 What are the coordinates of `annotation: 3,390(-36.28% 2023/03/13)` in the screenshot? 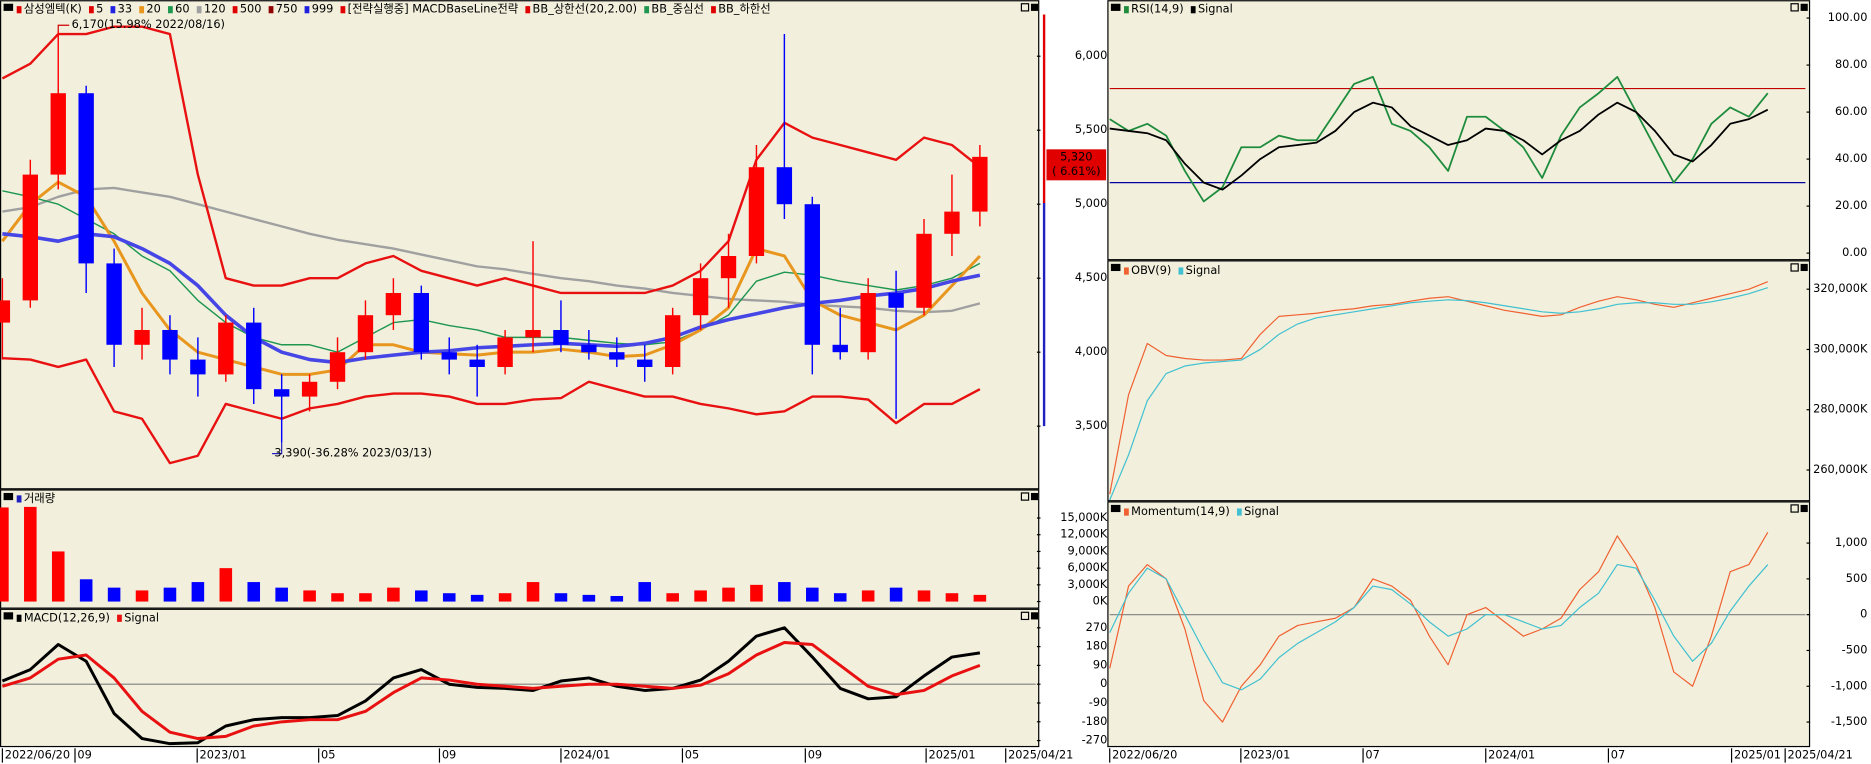 It's located at (352, 453).